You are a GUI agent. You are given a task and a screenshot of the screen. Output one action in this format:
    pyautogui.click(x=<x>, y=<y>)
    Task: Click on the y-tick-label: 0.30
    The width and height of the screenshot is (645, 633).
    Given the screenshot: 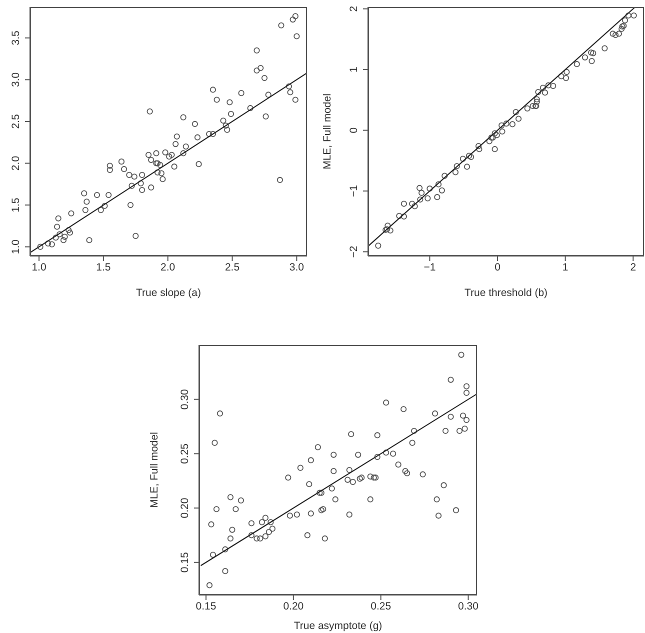 What is the action you would take?
    pyautogui.click(x=185, y=399)
    